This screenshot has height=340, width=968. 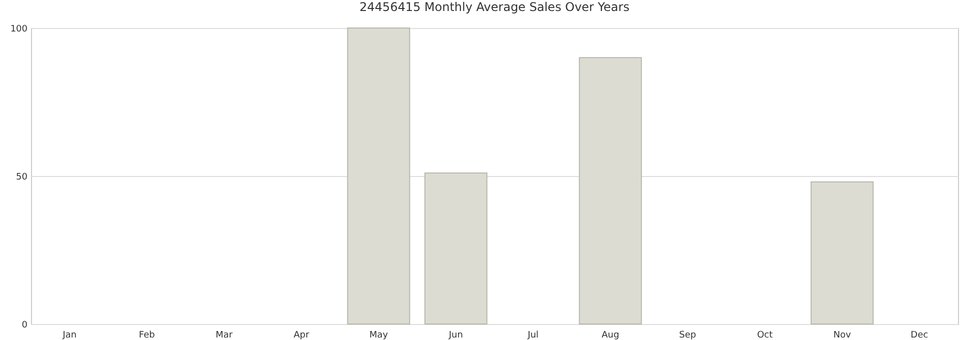 I want to click on x-tick-label: Jun, so click(x=455, y=335).